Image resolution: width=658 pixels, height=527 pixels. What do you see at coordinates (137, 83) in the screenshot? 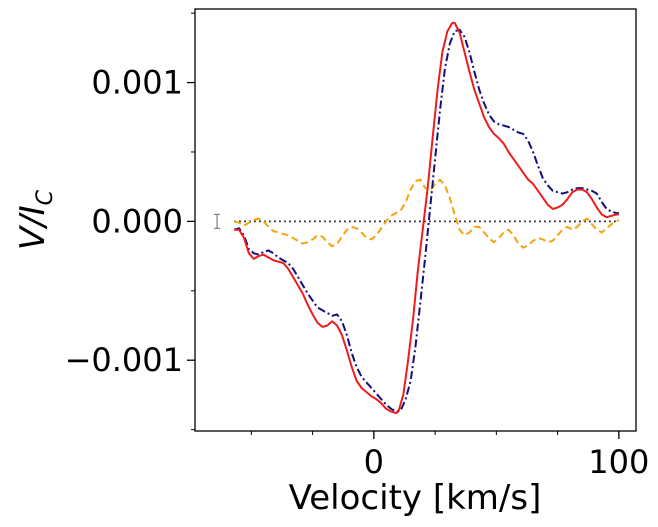
I see `y-tick-label-2: 0.001` at bounding box center [137, 83].